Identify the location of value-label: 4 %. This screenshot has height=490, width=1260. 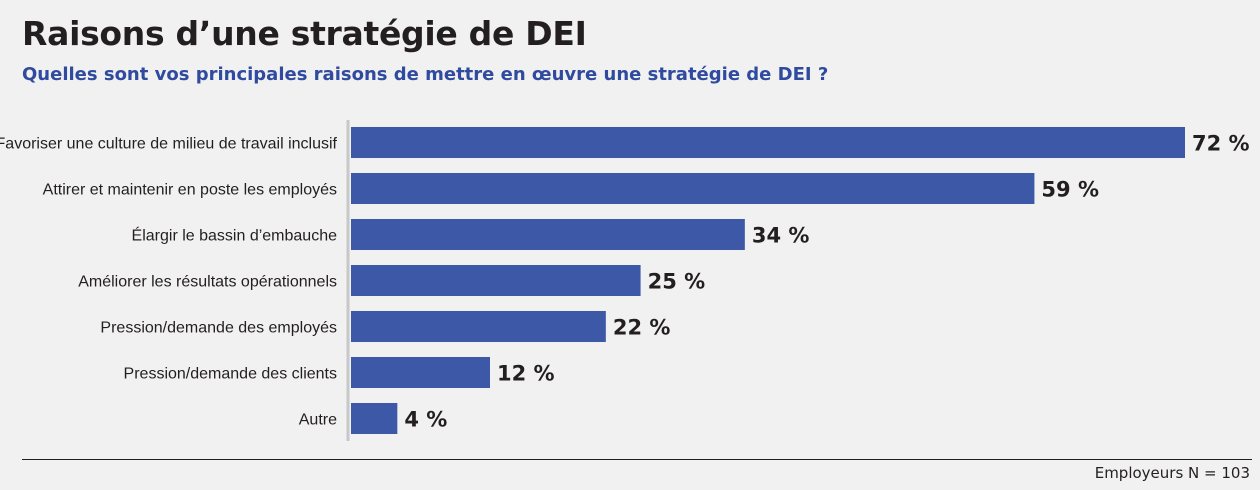
(425, 420).